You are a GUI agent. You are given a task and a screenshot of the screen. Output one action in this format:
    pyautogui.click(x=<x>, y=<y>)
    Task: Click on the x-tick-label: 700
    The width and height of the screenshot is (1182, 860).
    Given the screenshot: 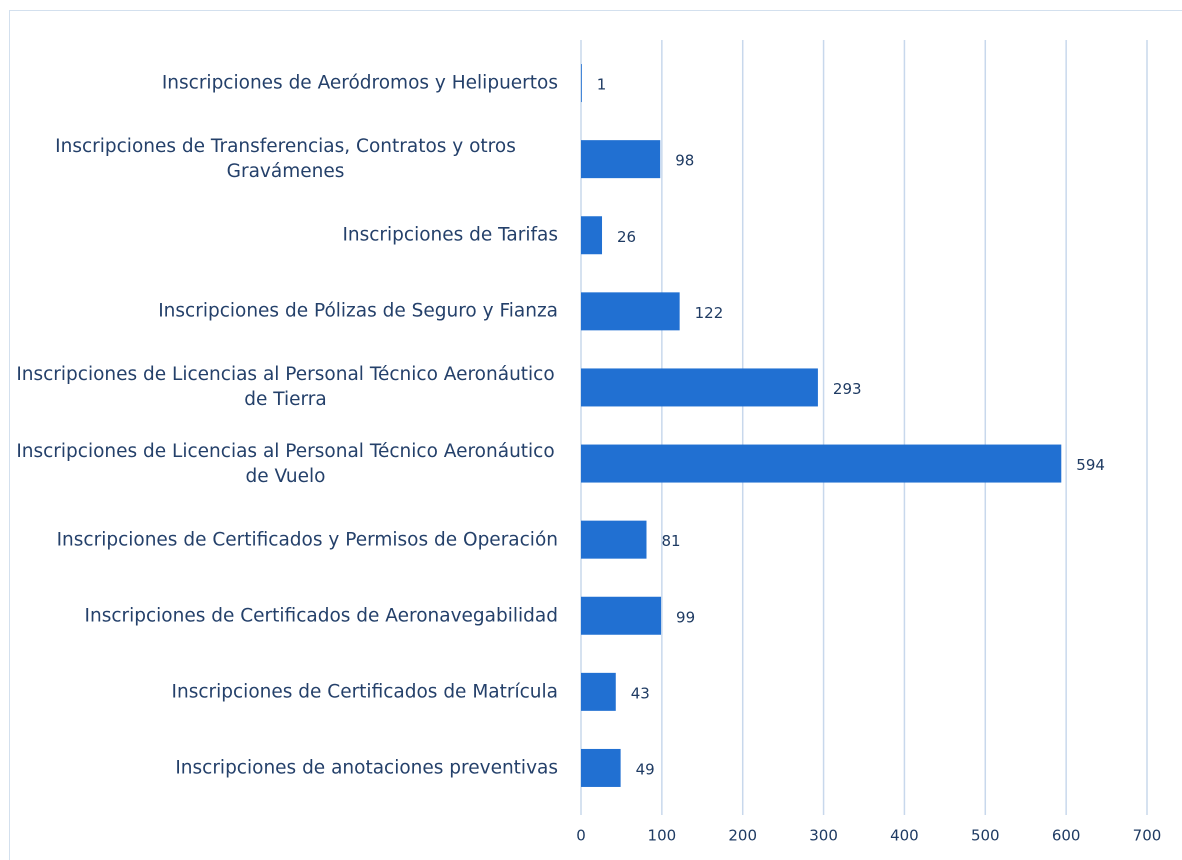 What is the action you would take?
    pyautogui.click(x=1147, y=836)
    